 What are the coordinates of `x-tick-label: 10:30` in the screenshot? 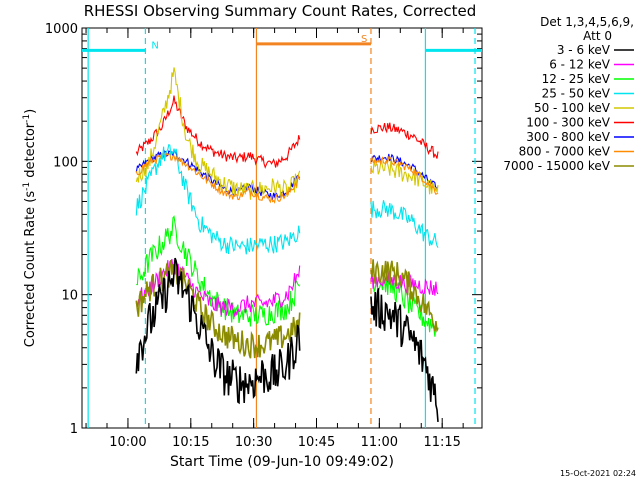 It's located at (253, 442).